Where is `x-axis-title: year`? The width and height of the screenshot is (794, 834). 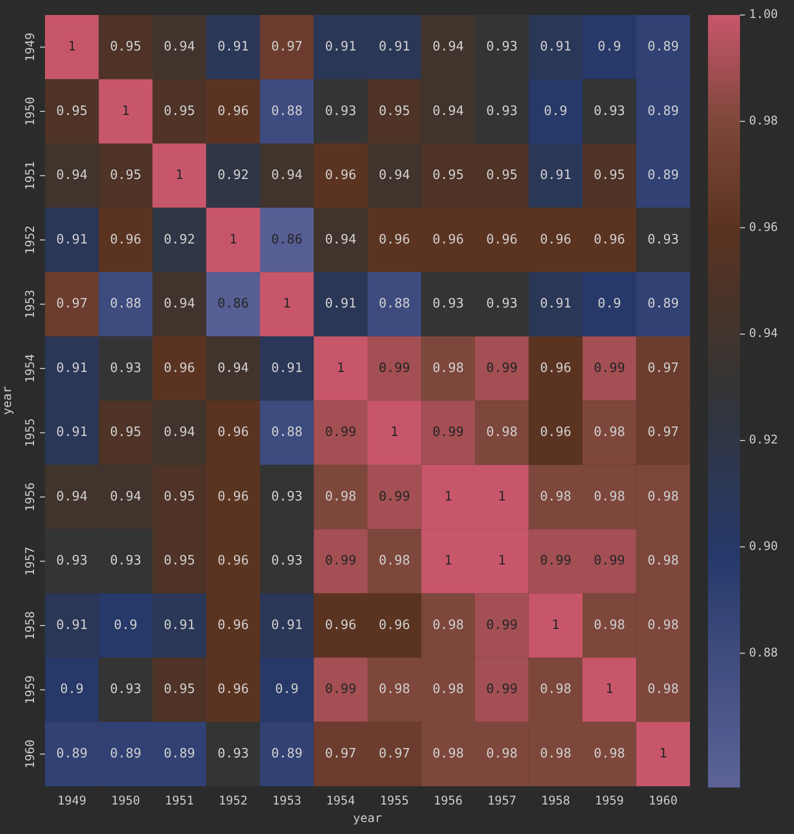 x-axis-title: year is located at coordinates (367, 817).